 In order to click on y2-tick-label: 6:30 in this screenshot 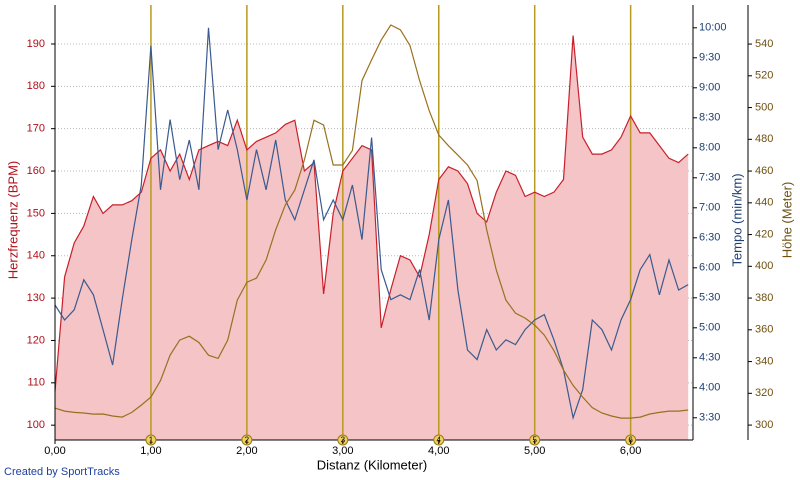, I will do `click(709, 238)`.